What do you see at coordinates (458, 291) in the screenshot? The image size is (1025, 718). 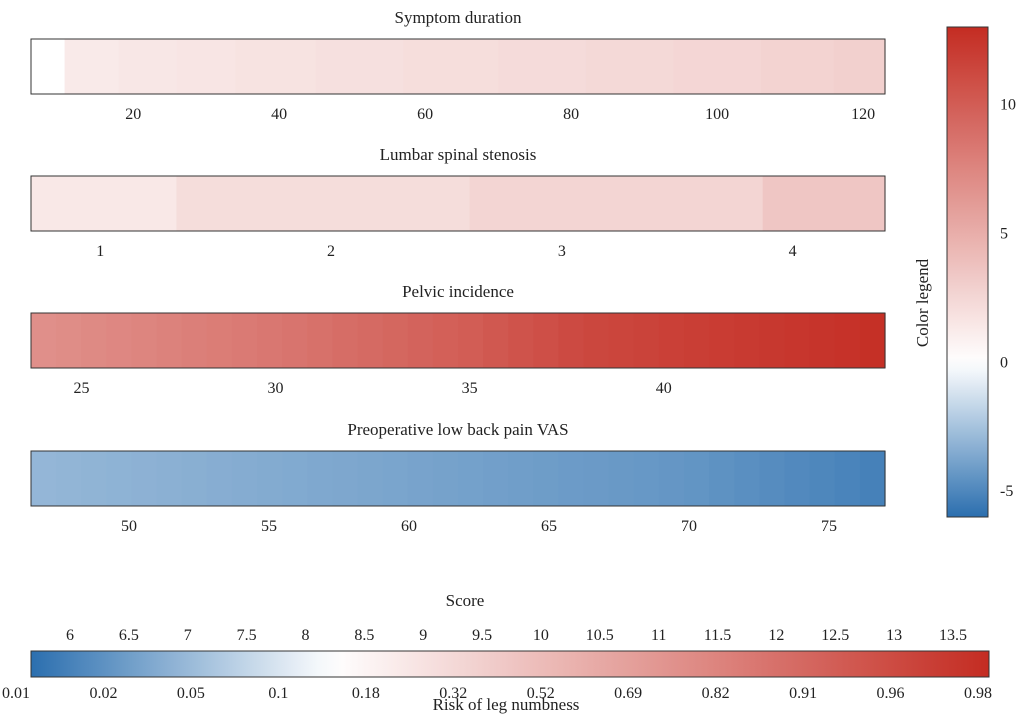 I see `panel-title: Pelvic incidence` at bounding box center [458, 291].